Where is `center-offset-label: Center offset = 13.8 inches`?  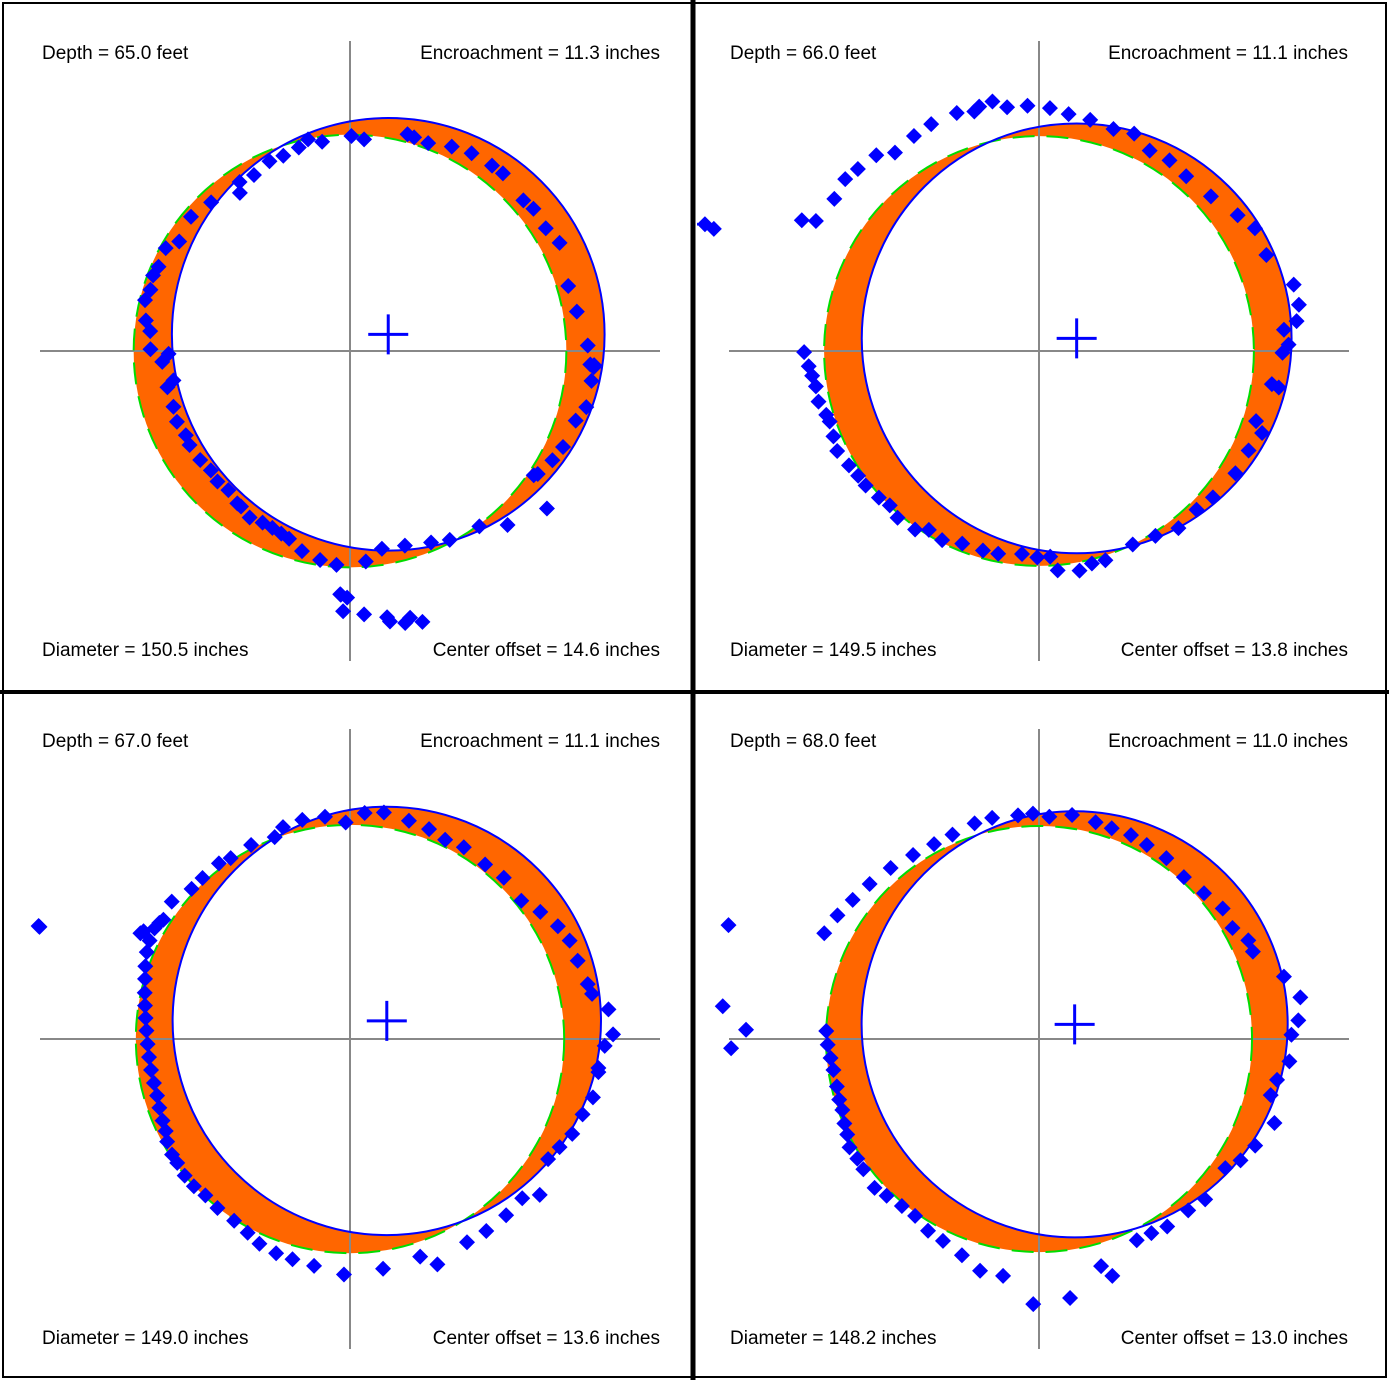
center-offset-label: Center offset = 13.8 inches is located at coordinates (1234, 650).